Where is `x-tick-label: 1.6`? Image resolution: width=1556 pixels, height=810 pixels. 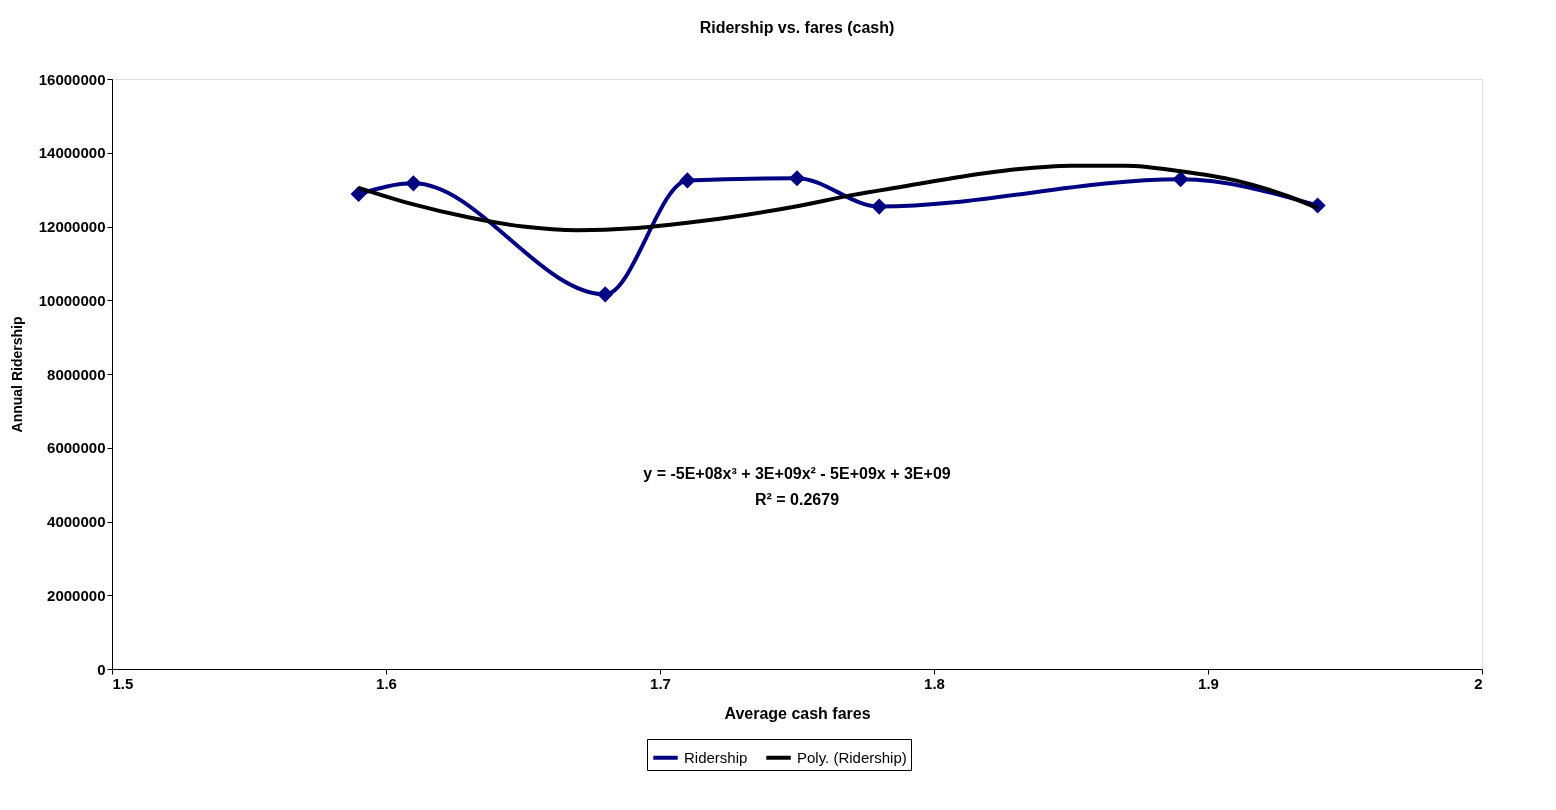
x-tick-label: 1.6 is located at coordinates (386, 683).